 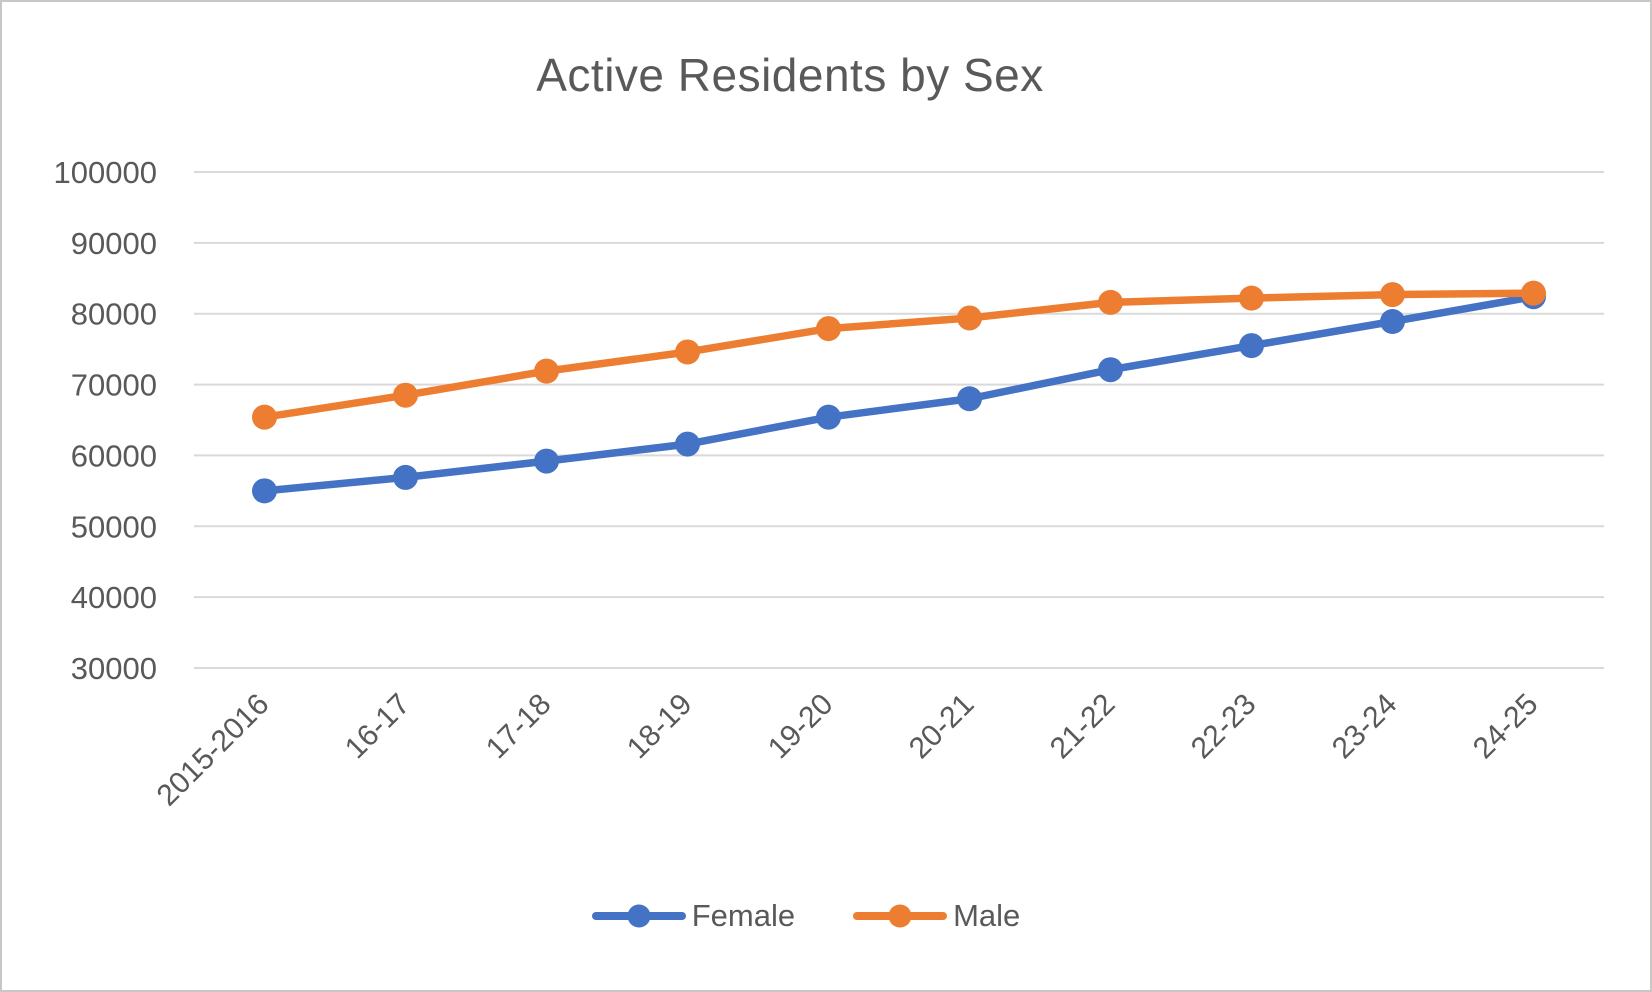 I want to click on legend-label-female: Female, so click(x=743, y=915).